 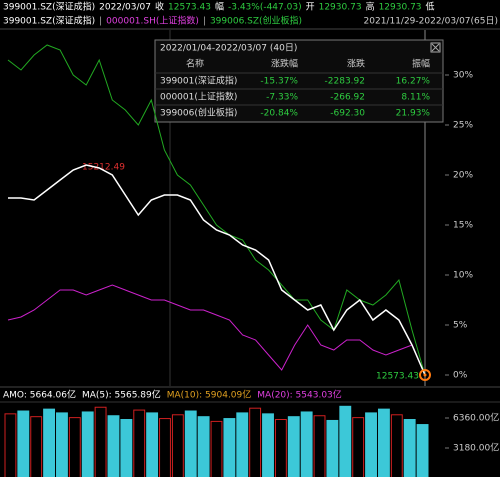 I want to click on table-box, so click(x=299, y=81).